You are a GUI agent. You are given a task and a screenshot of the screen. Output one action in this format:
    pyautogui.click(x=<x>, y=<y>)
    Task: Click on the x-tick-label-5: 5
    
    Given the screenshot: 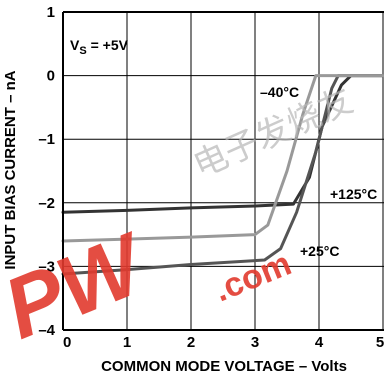 What is the action you would take?
    pyautogui.click(x=380, y=342)
    